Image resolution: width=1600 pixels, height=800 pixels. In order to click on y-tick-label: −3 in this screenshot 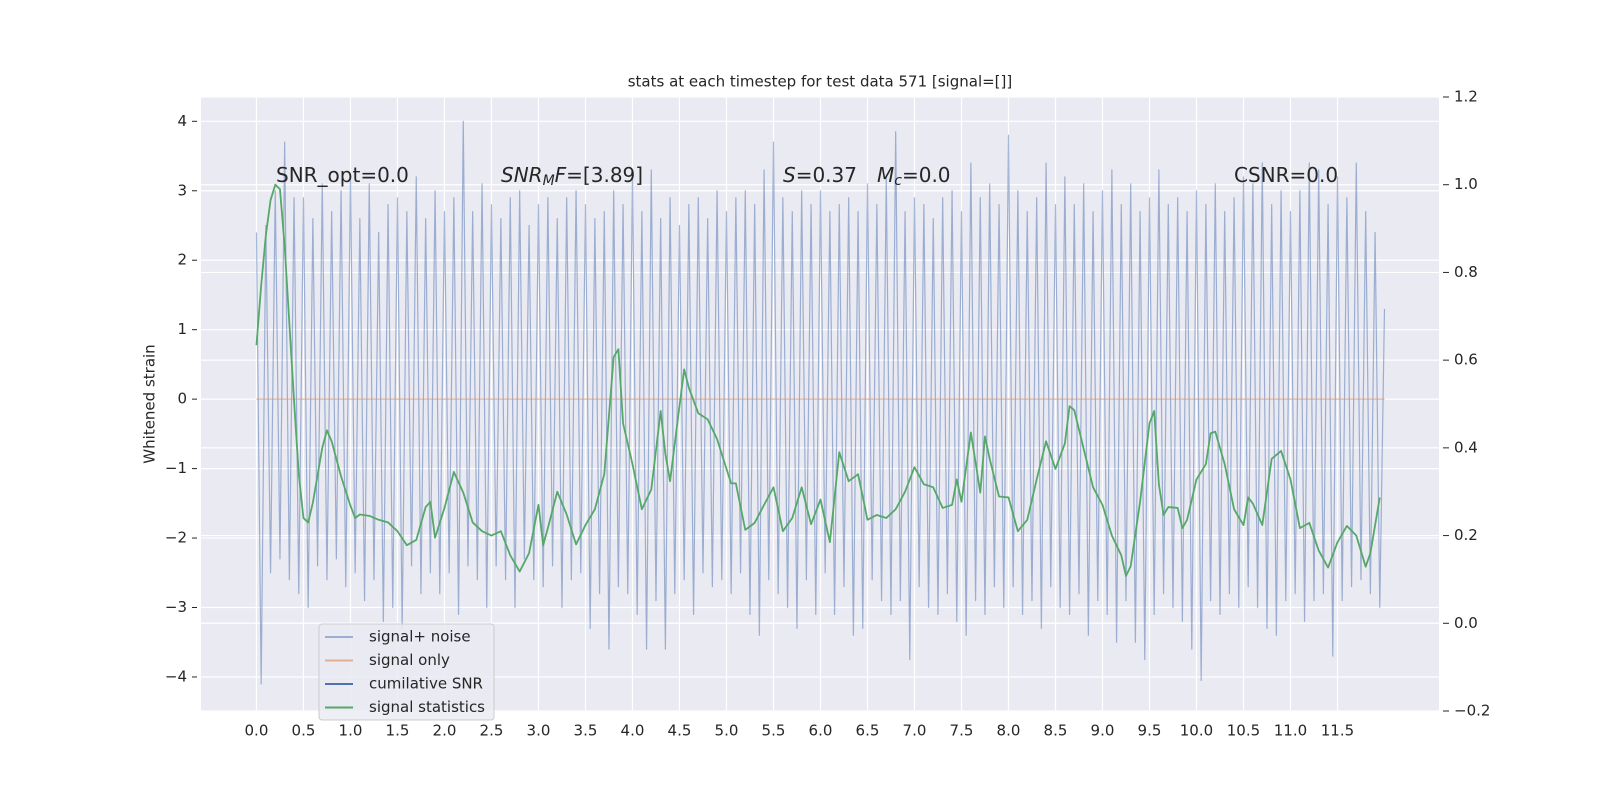, I will do `click(176, 607)`.